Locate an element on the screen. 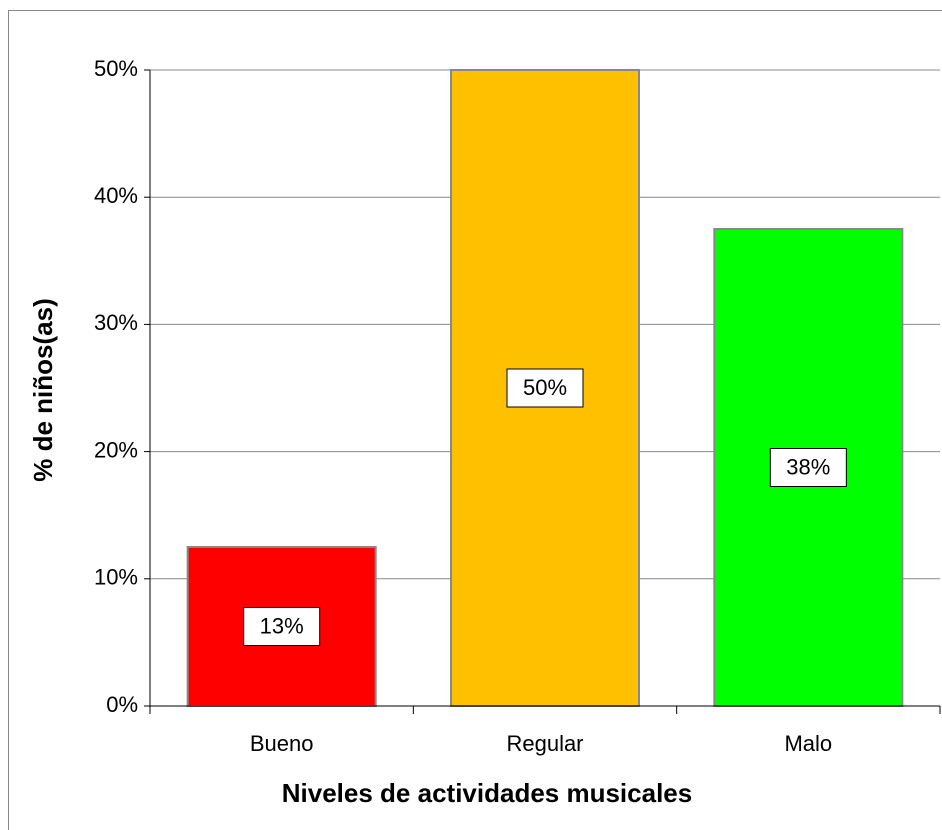  data-label: 13% is located at coordinates (282, 625).